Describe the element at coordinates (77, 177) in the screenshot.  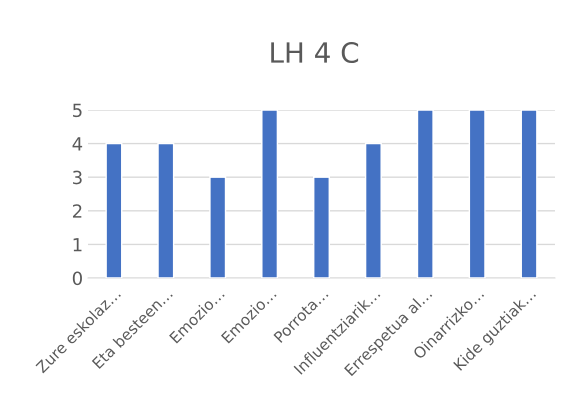
I see `y-tick-label: 3` at that location.